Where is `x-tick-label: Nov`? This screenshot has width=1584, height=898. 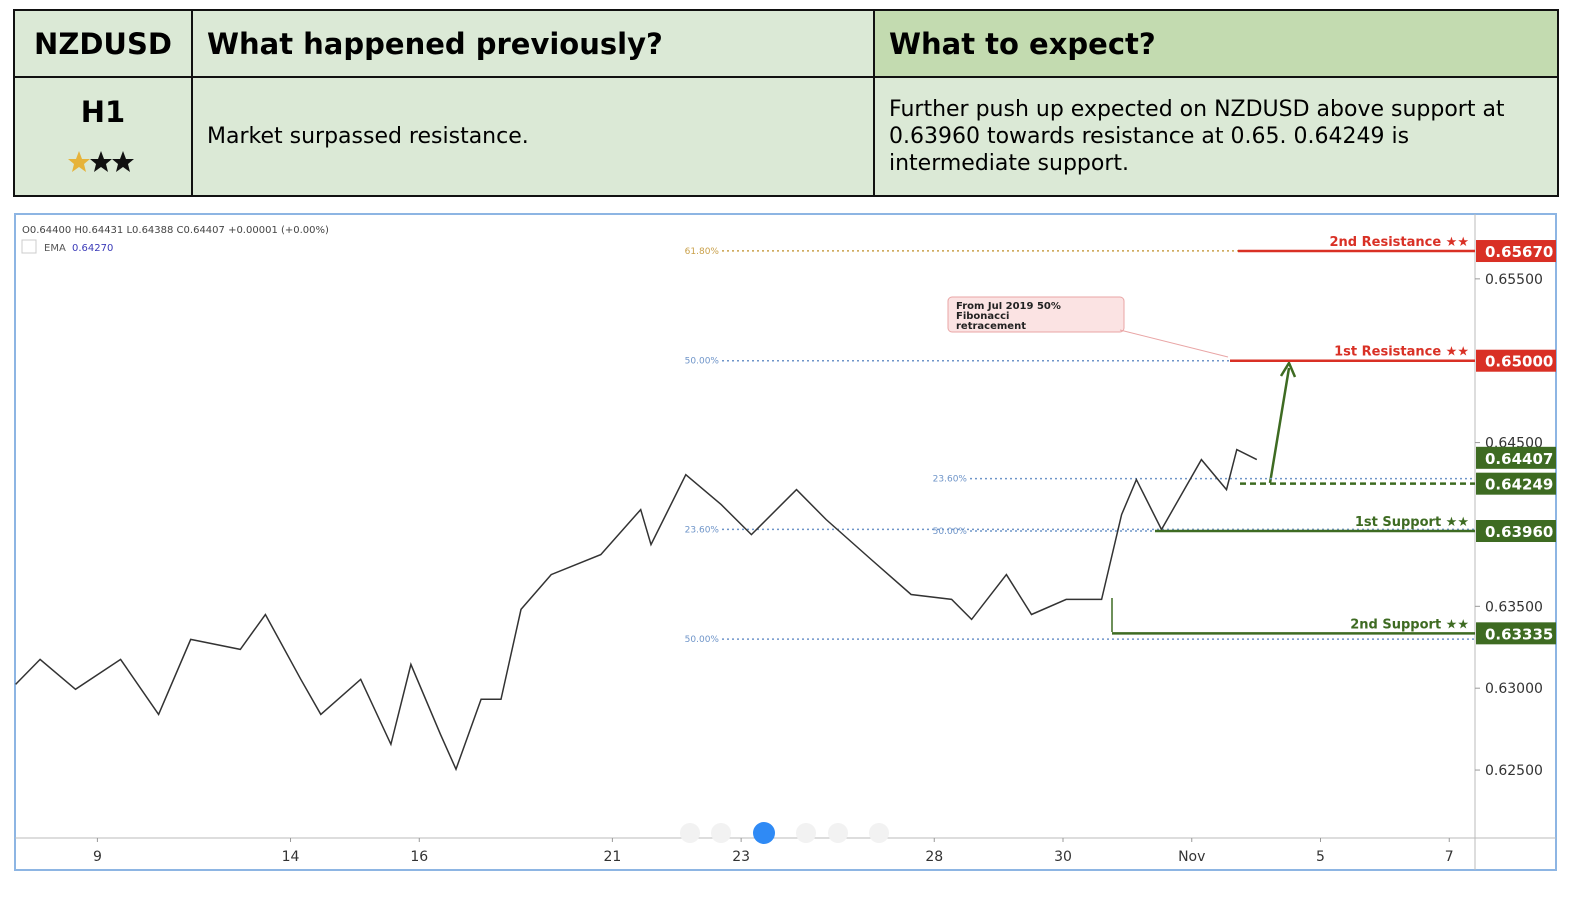
x-tick-label: Nov is located at coordinates (1191, 857).